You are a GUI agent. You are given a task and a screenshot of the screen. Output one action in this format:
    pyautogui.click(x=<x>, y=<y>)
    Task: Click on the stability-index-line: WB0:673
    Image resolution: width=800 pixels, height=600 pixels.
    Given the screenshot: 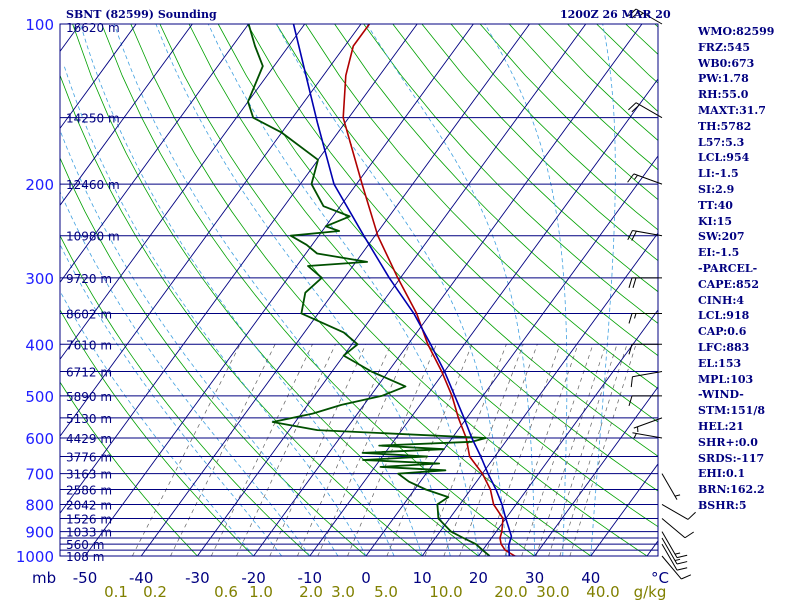 What is the action you would take?
    pyautogui.click(x=726, y=63)
    